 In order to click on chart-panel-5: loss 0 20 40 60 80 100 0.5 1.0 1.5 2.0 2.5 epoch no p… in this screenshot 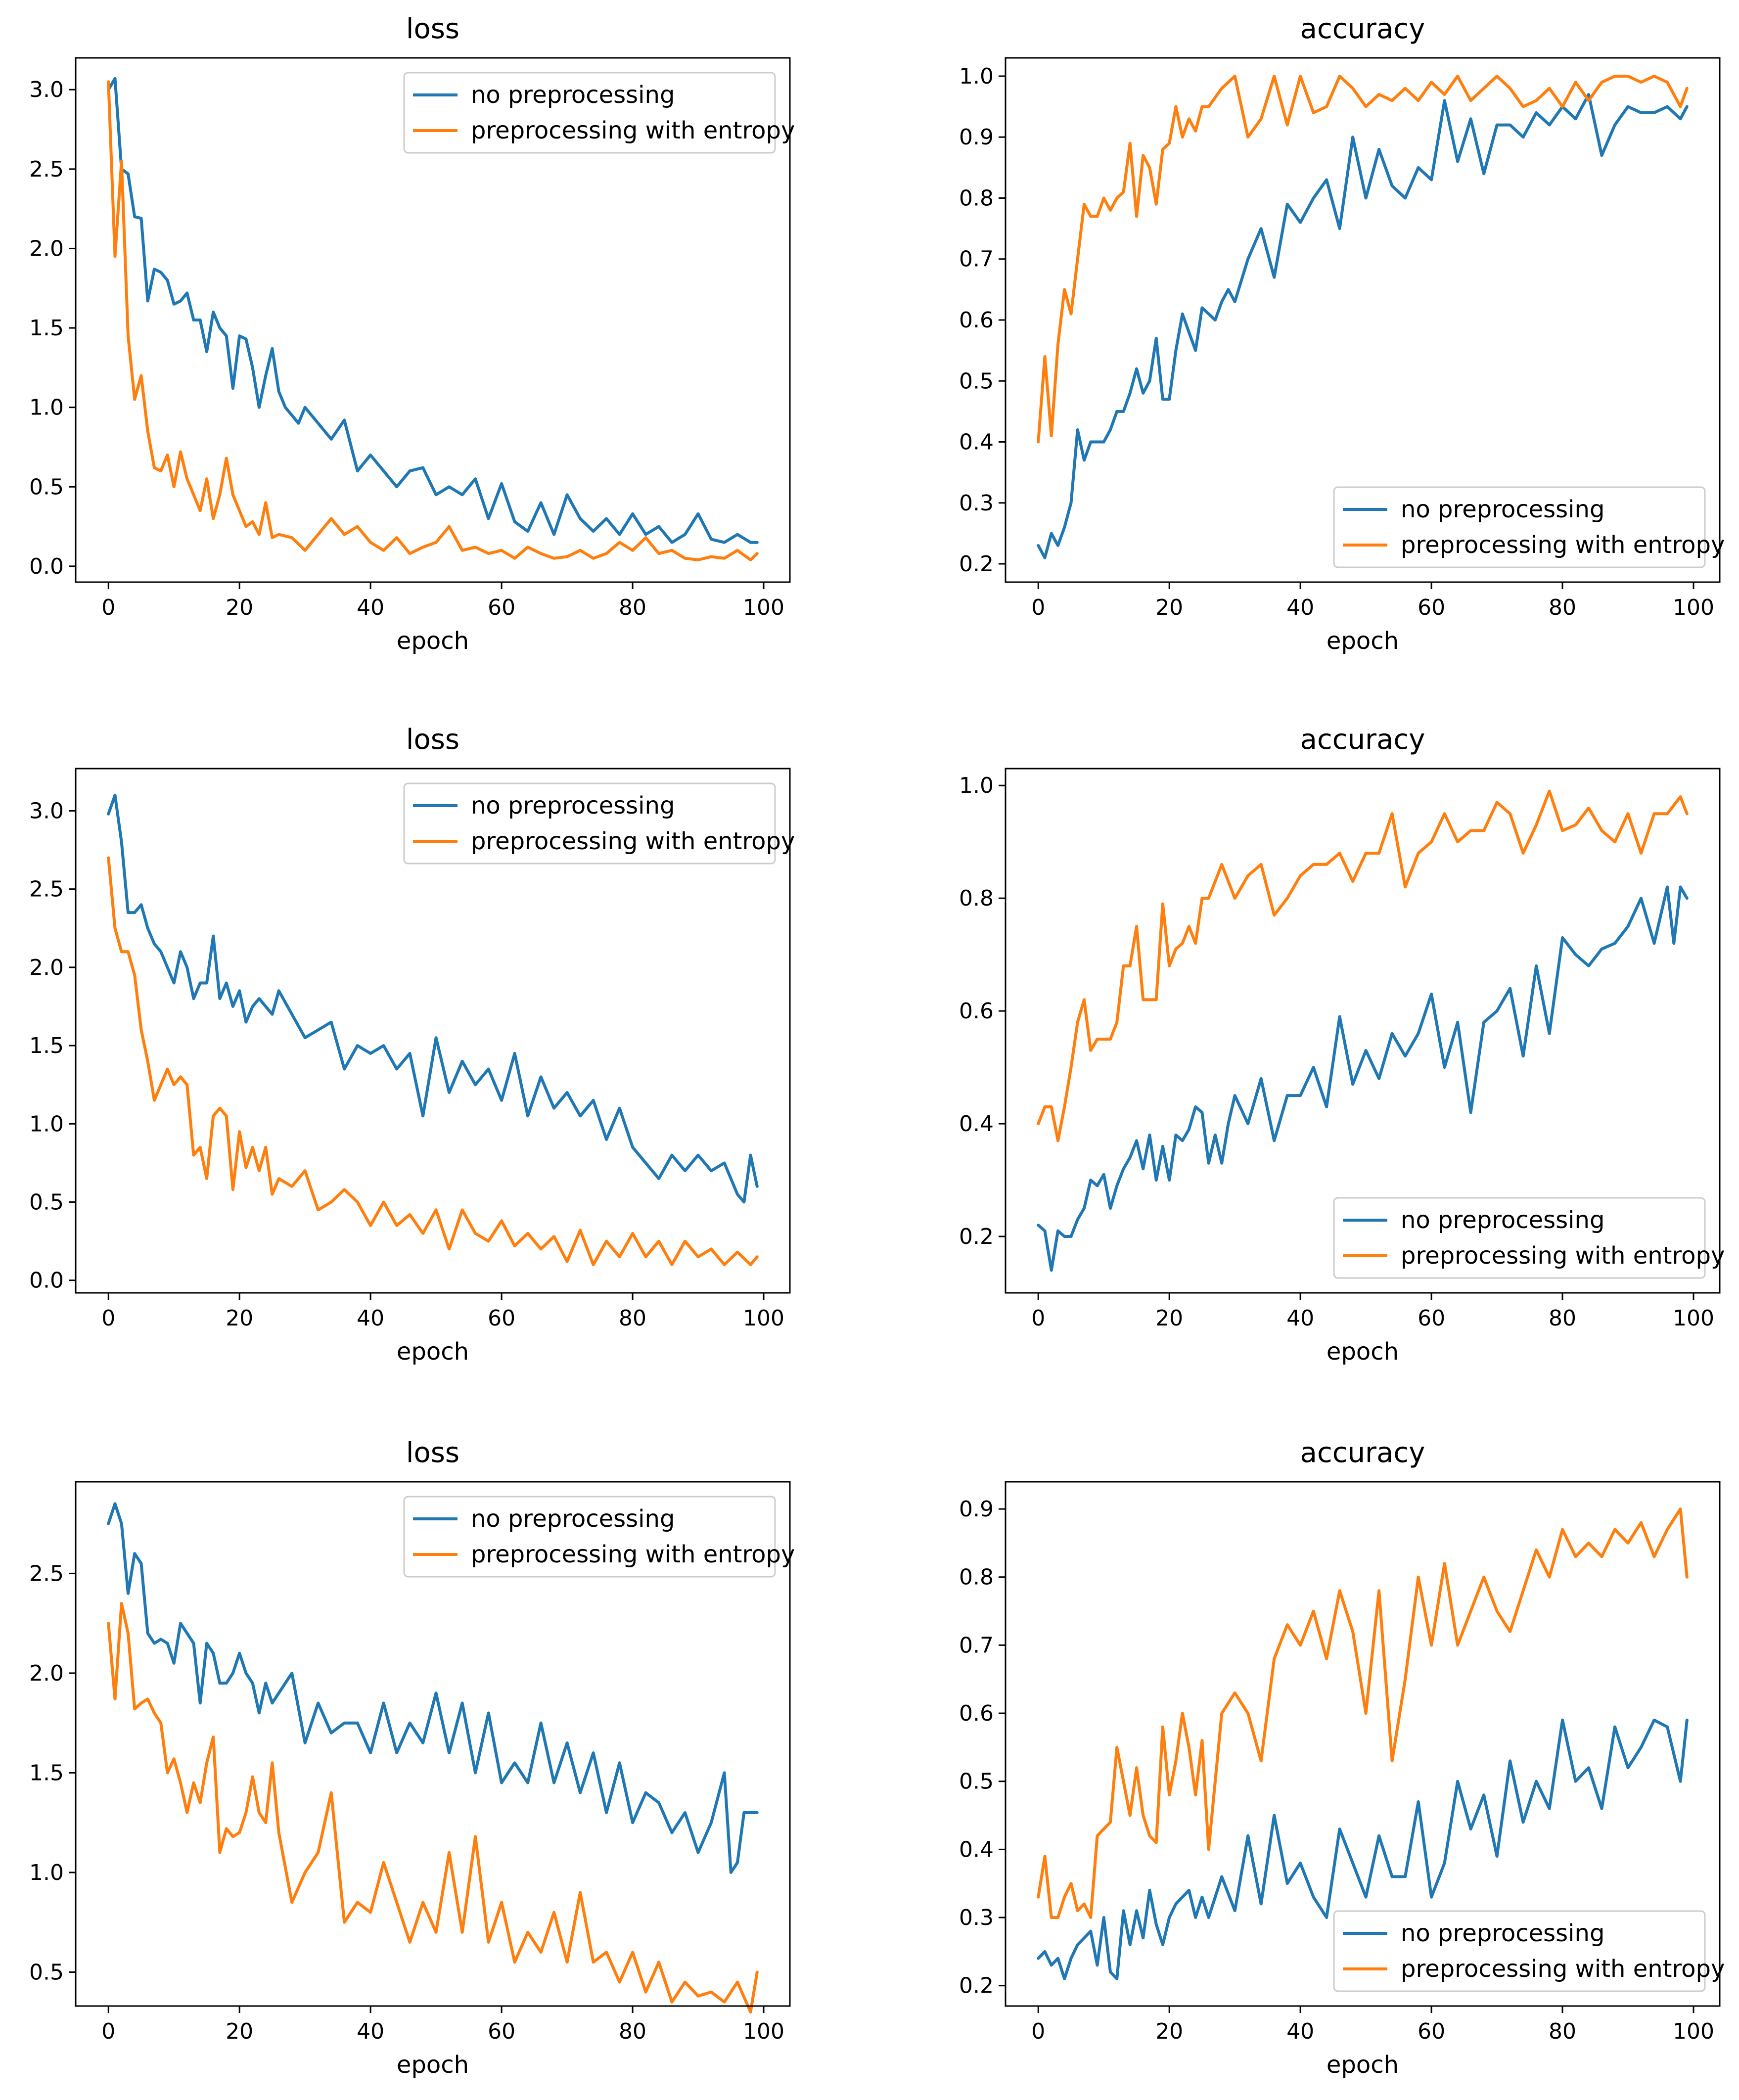, I will do `click(412, 1758)`.